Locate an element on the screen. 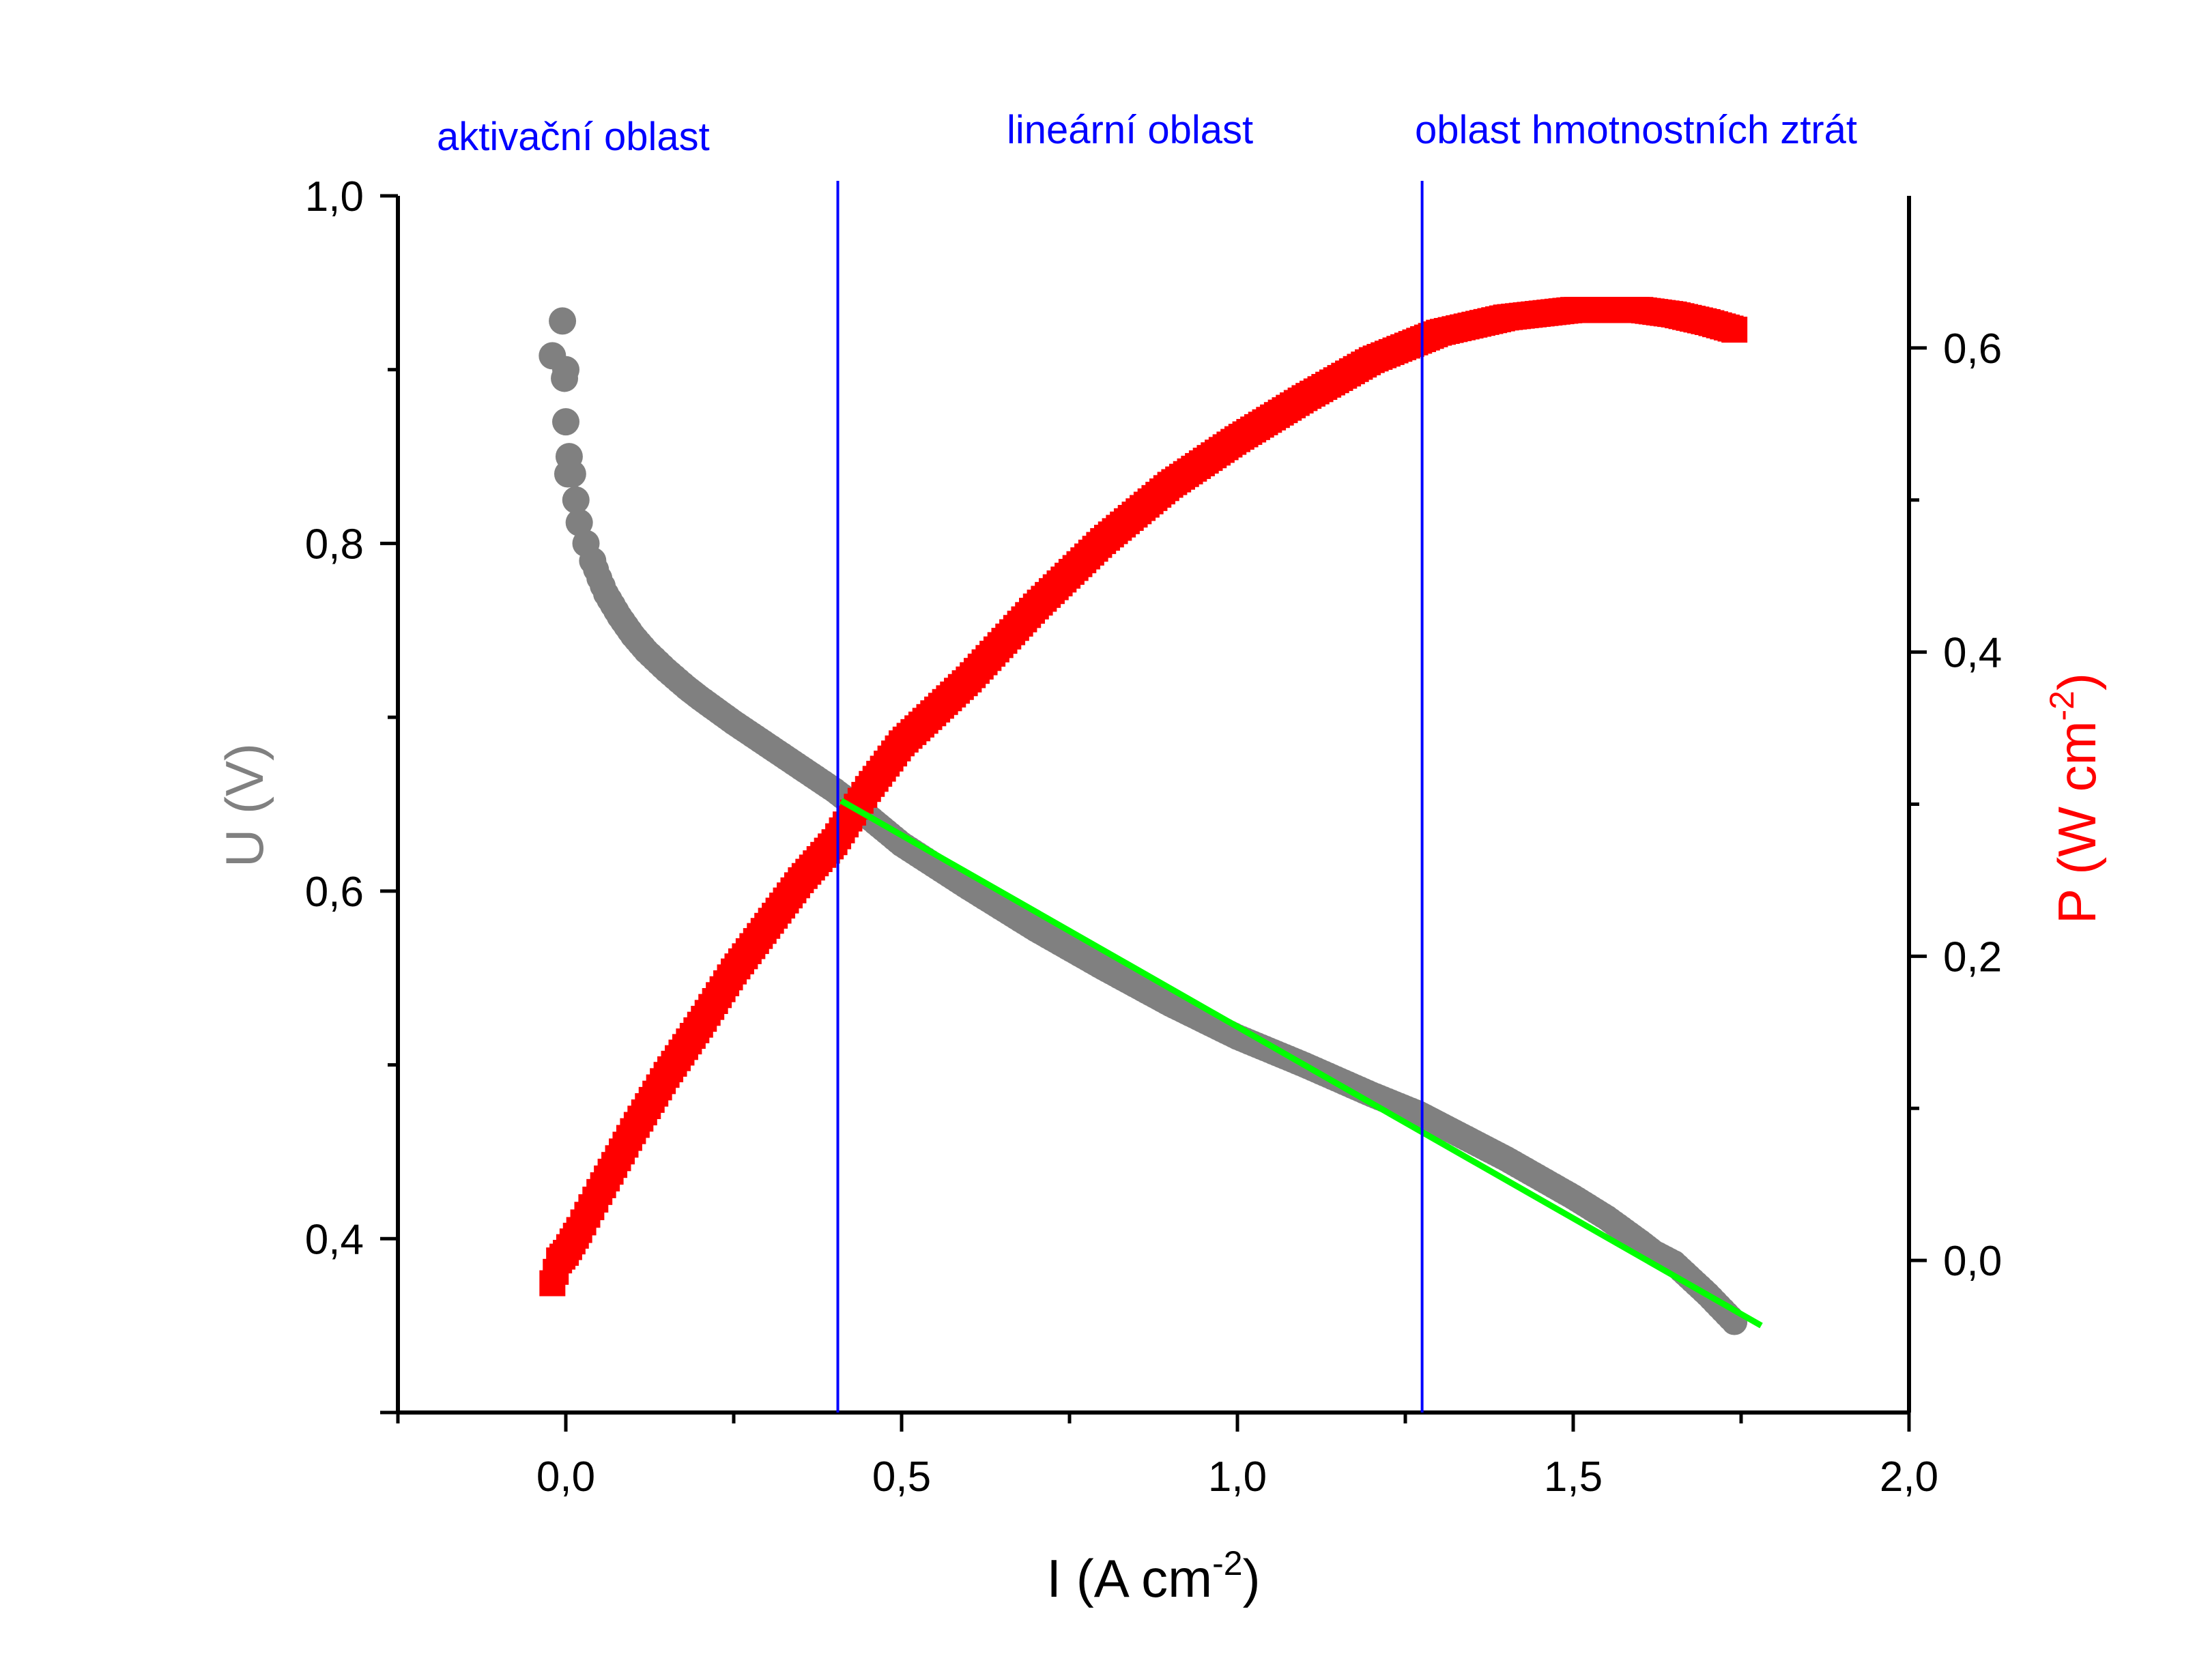 This screenshot has height=1680, width=2195. x-tick-label: 1,0 is located at coordinates (1237, 1477).